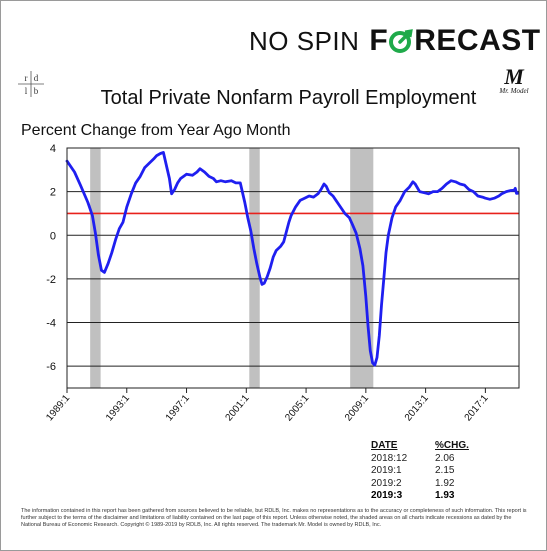 Image resolution: width=547 pixels, height=551 pixels. Describe the element at coordinates (288, 98) in the screenshot. I see `chart-title: Total Private Nonfarm Payroll Employment` at that location.